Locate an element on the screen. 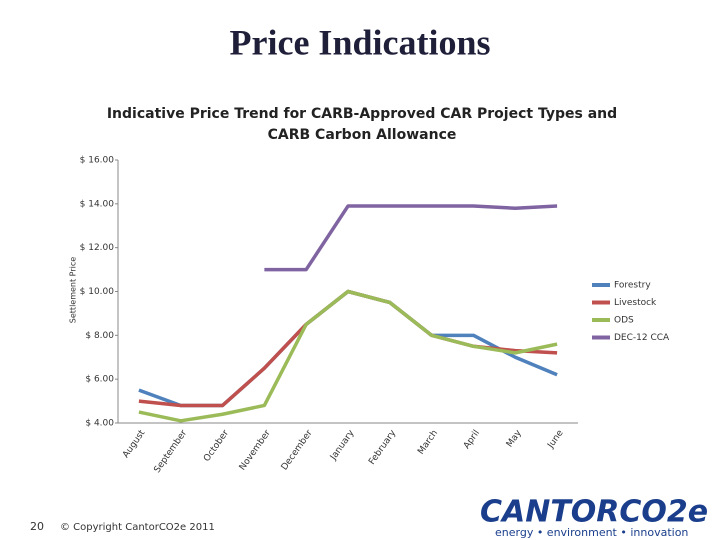 The image size is (720, 540). y-tick-label: $ 6.00 is located at coordinates (99, 380).